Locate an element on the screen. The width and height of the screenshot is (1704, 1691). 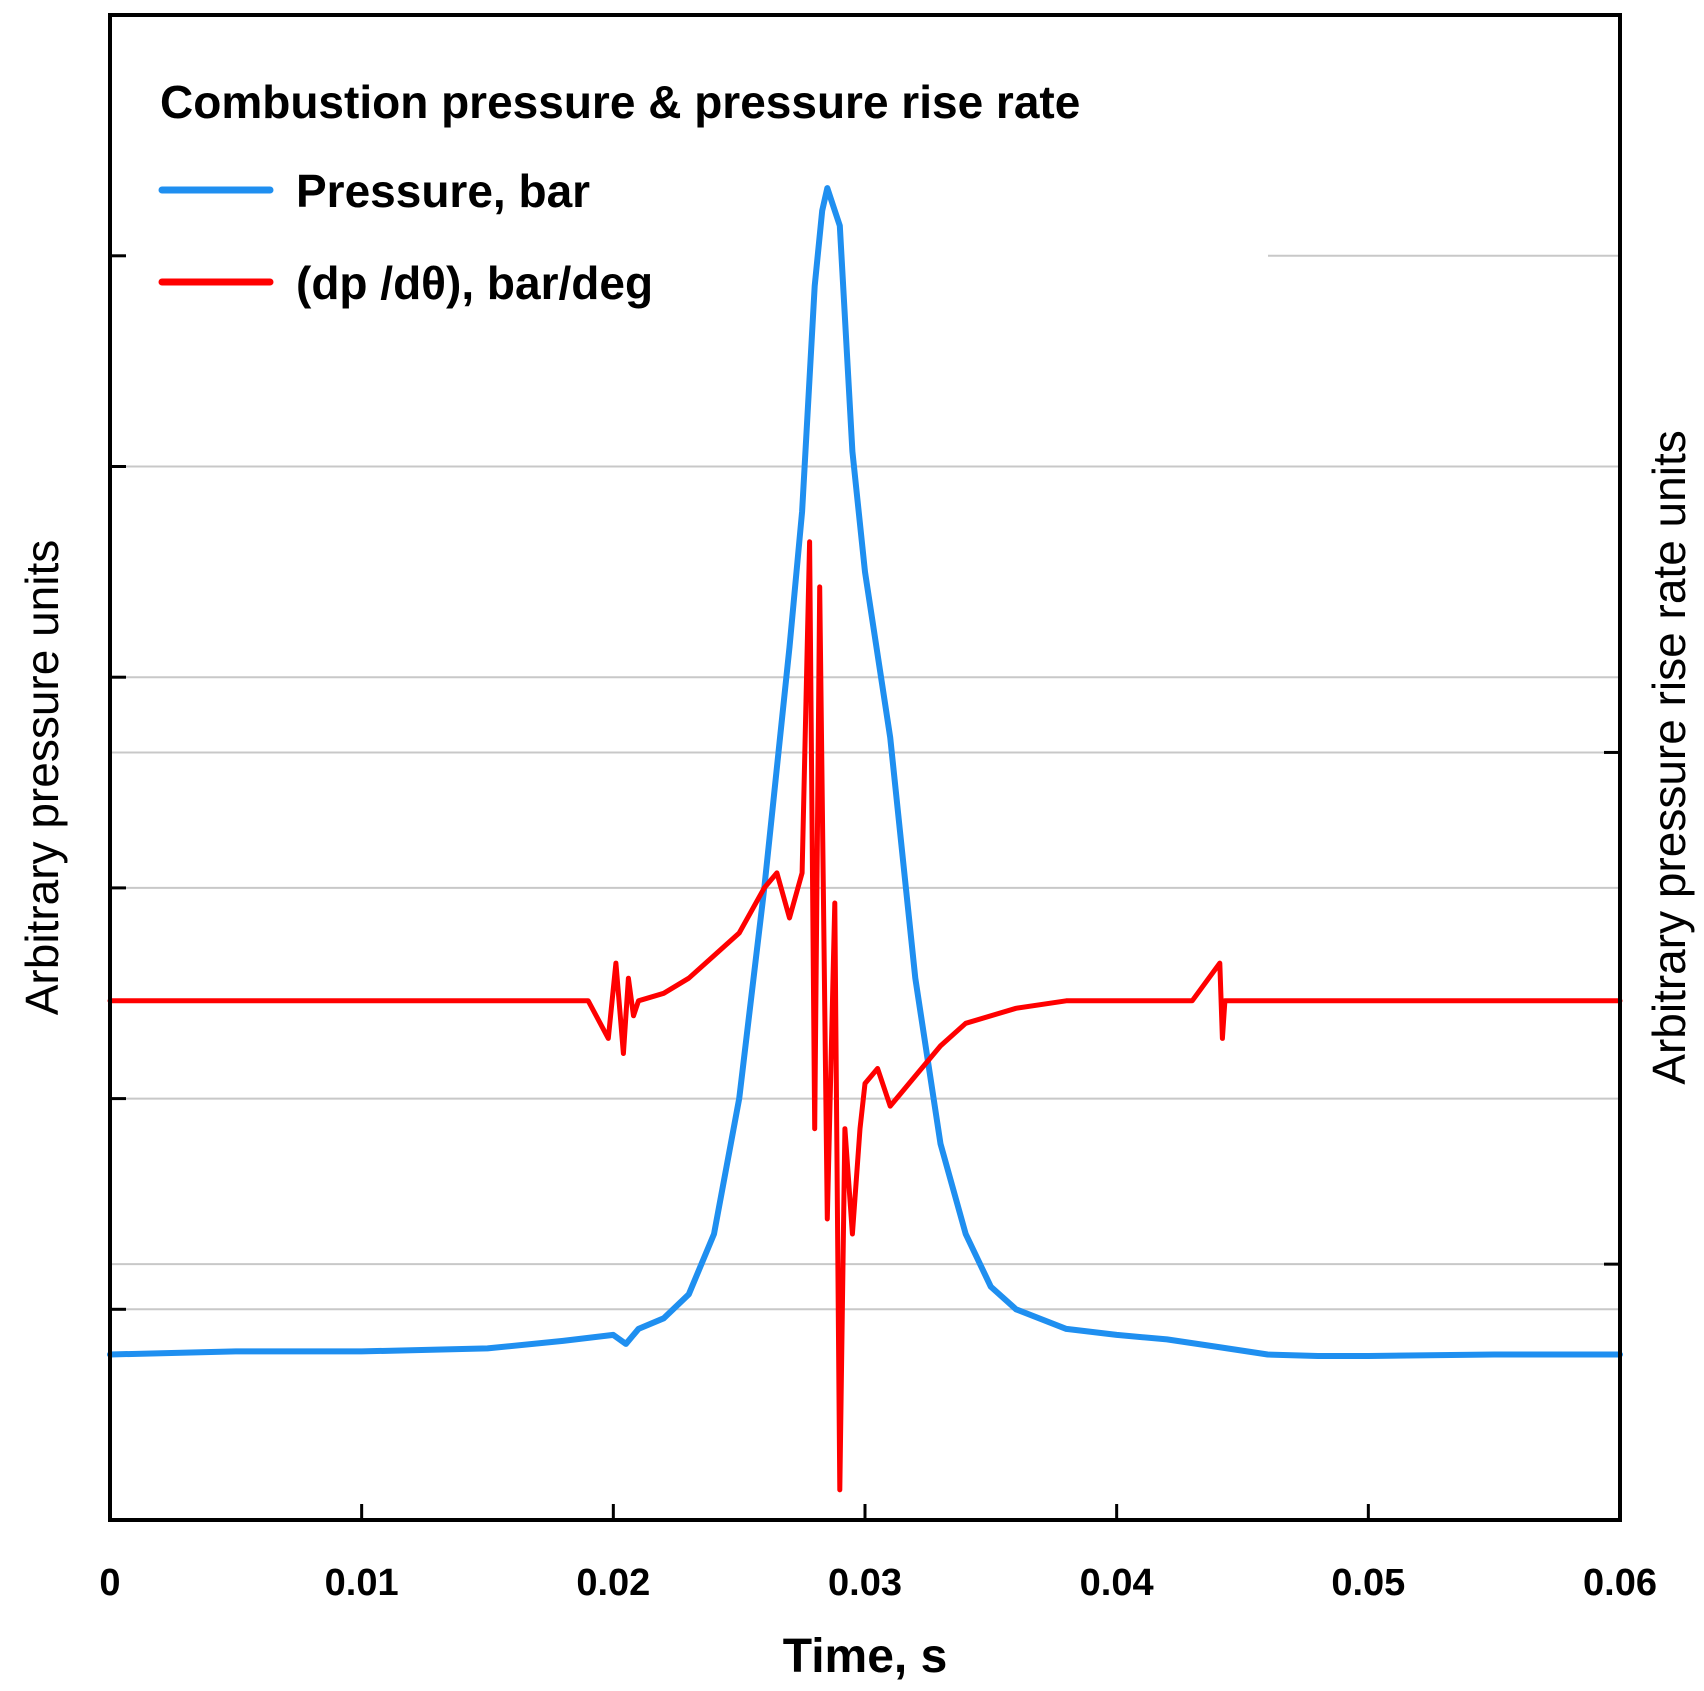
x-tick-label: 0.03 is located at coordinates (865, 1583).